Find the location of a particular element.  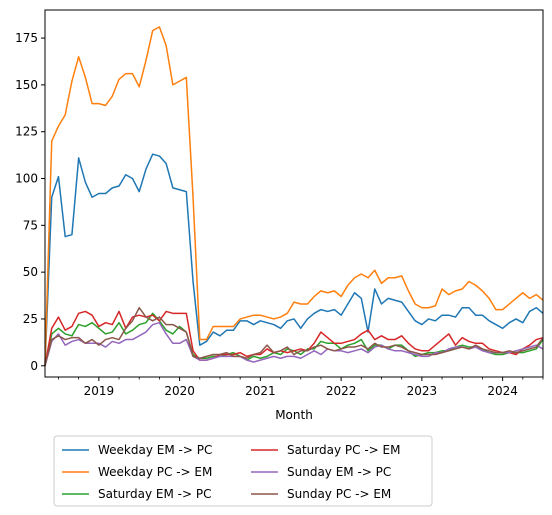

x-axis: 2019 2020 2021 2022 2023 2024 is located at coordinates (301, 387).